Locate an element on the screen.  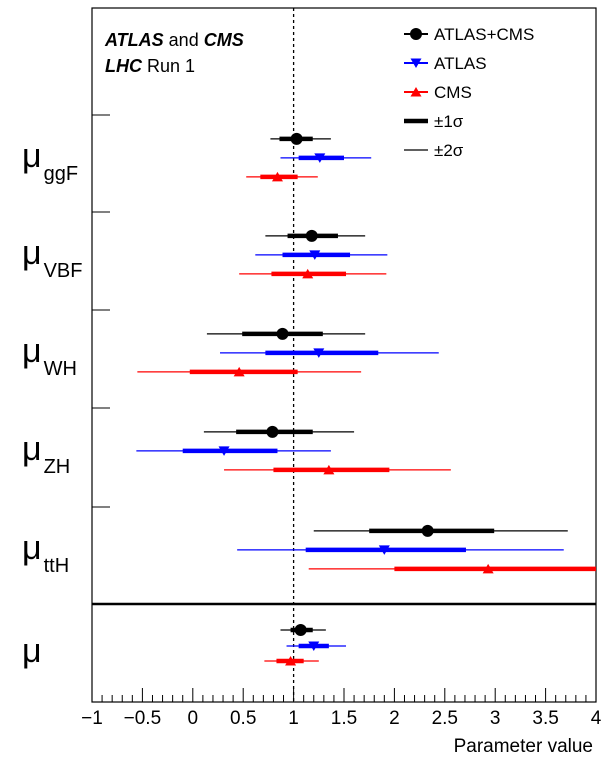
legend-entry: CMS is located at coordinates (438, 92).